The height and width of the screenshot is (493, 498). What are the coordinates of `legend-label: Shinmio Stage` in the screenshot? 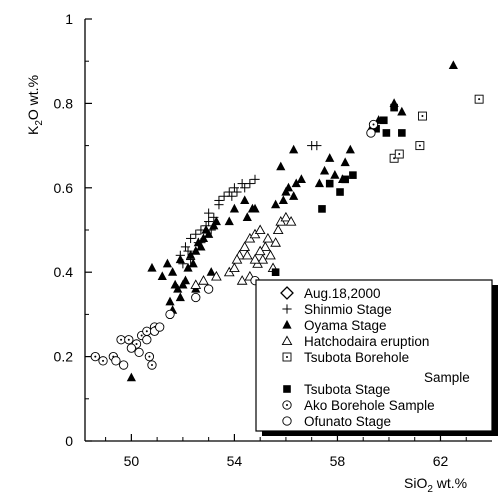 It's located at (348, 309).